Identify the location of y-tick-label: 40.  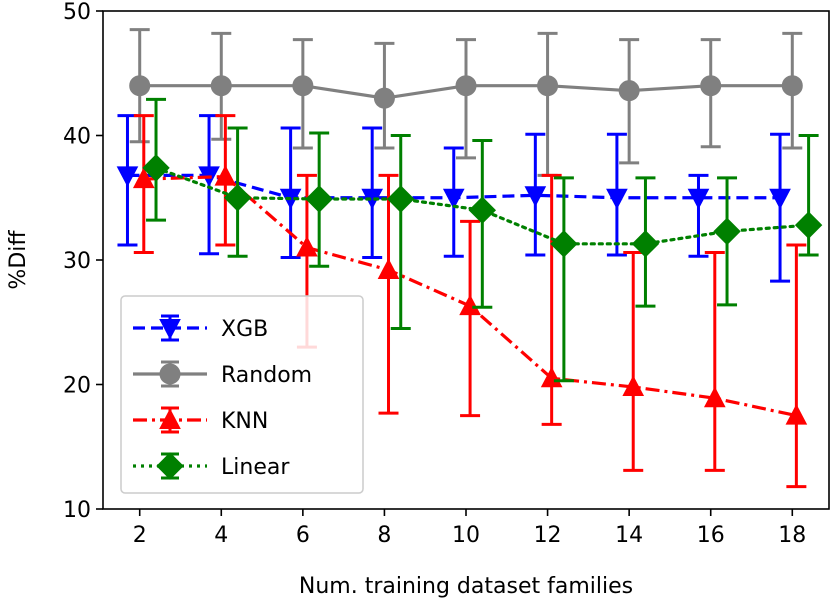
(77, 137).